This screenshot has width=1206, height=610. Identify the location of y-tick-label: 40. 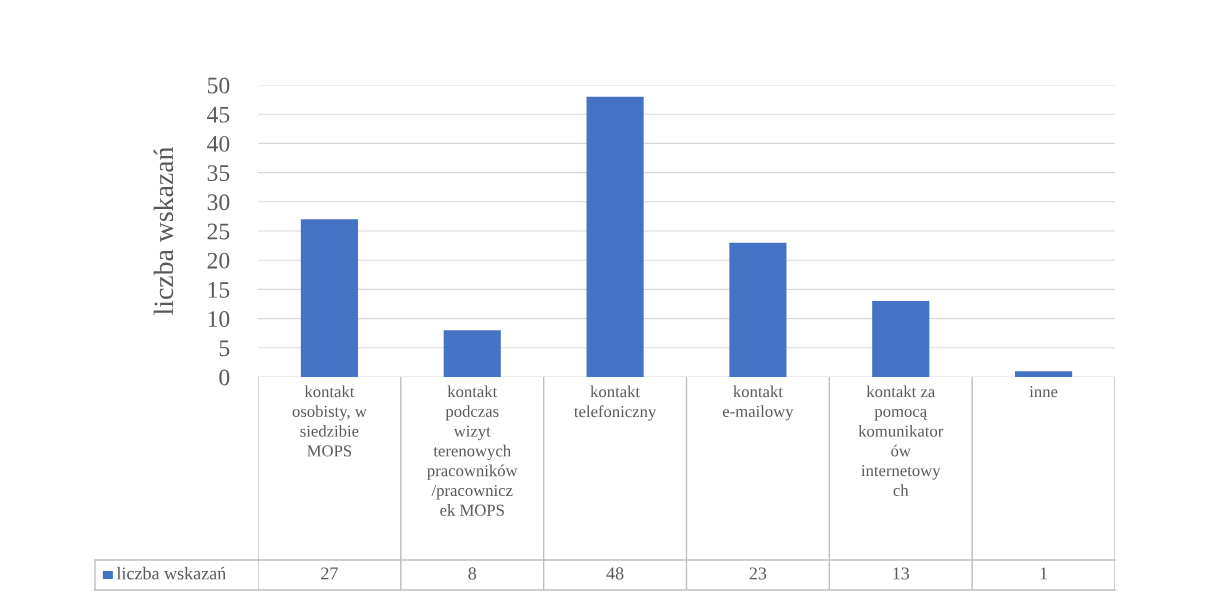
(218, 143).